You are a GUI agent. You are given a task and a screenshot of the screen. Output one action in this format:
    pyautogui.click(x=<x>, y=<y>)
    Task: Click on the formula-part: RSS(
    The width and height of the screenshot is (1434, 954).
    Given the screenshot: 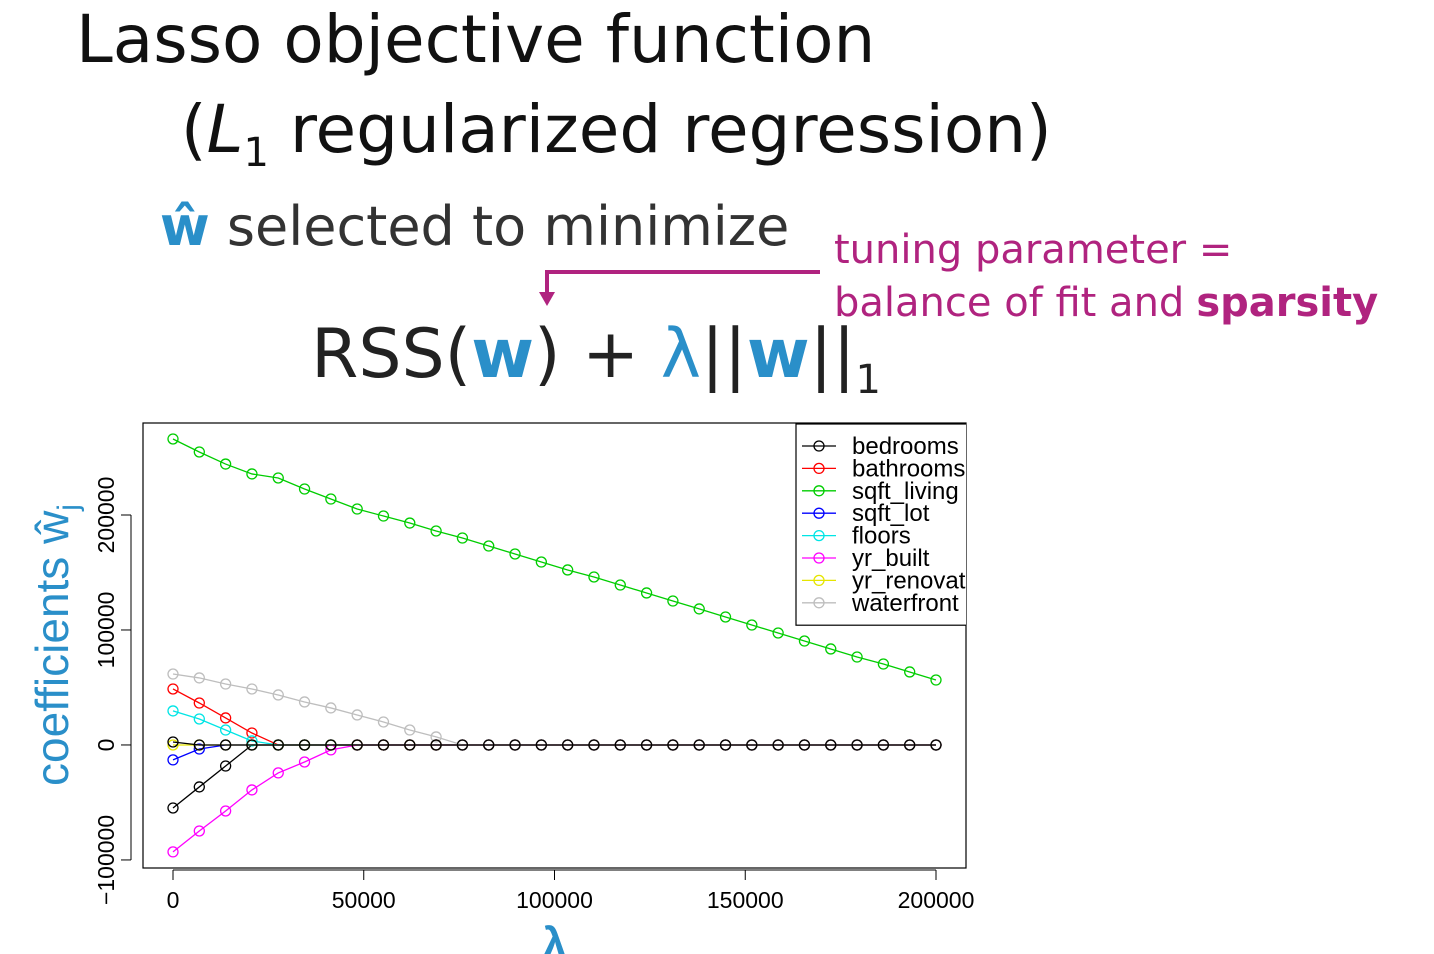 What is the action you would take?
    pyautogui.click(x=391, y=354)
    